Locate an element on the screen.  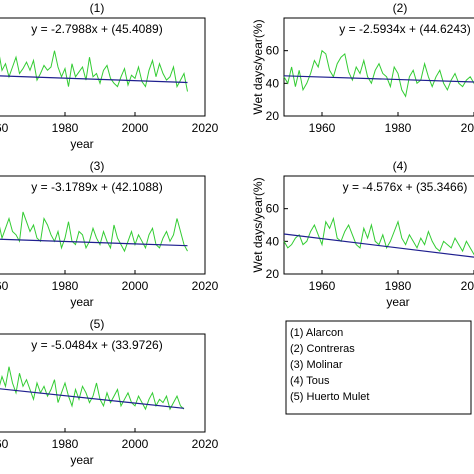
regression-equation: y = -2.5934x + (44.6243) is located at coordinates (404, 29).